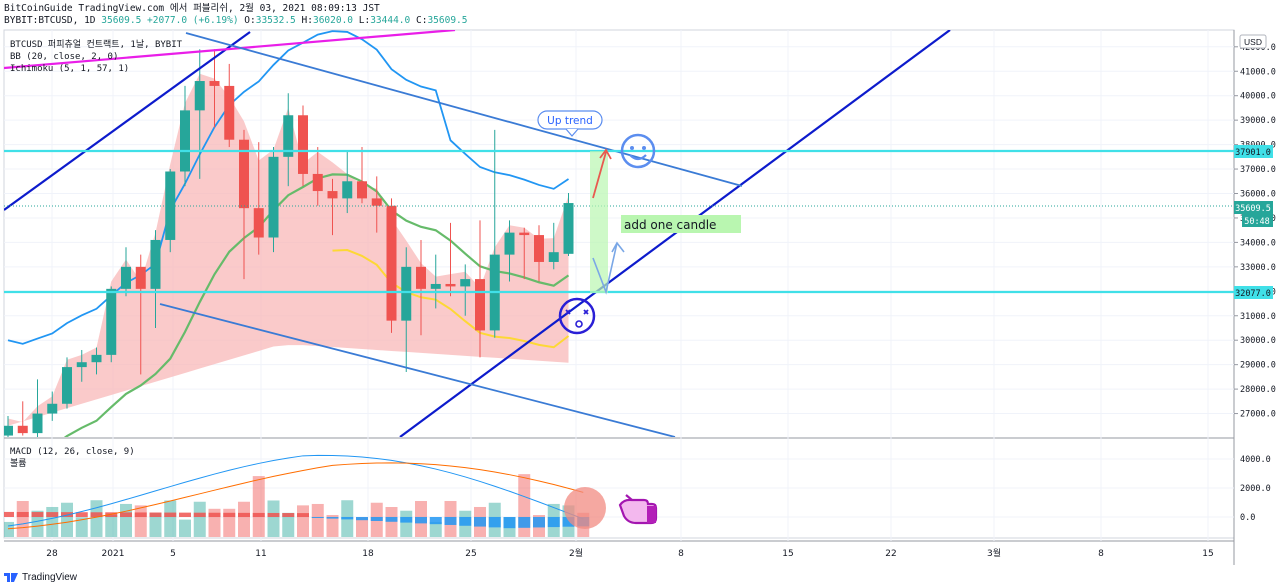  What do you see at coordinates (18, 463) in the screenshot?
I see `legend-volume: 볼륨` at bounding box center [18, 463].